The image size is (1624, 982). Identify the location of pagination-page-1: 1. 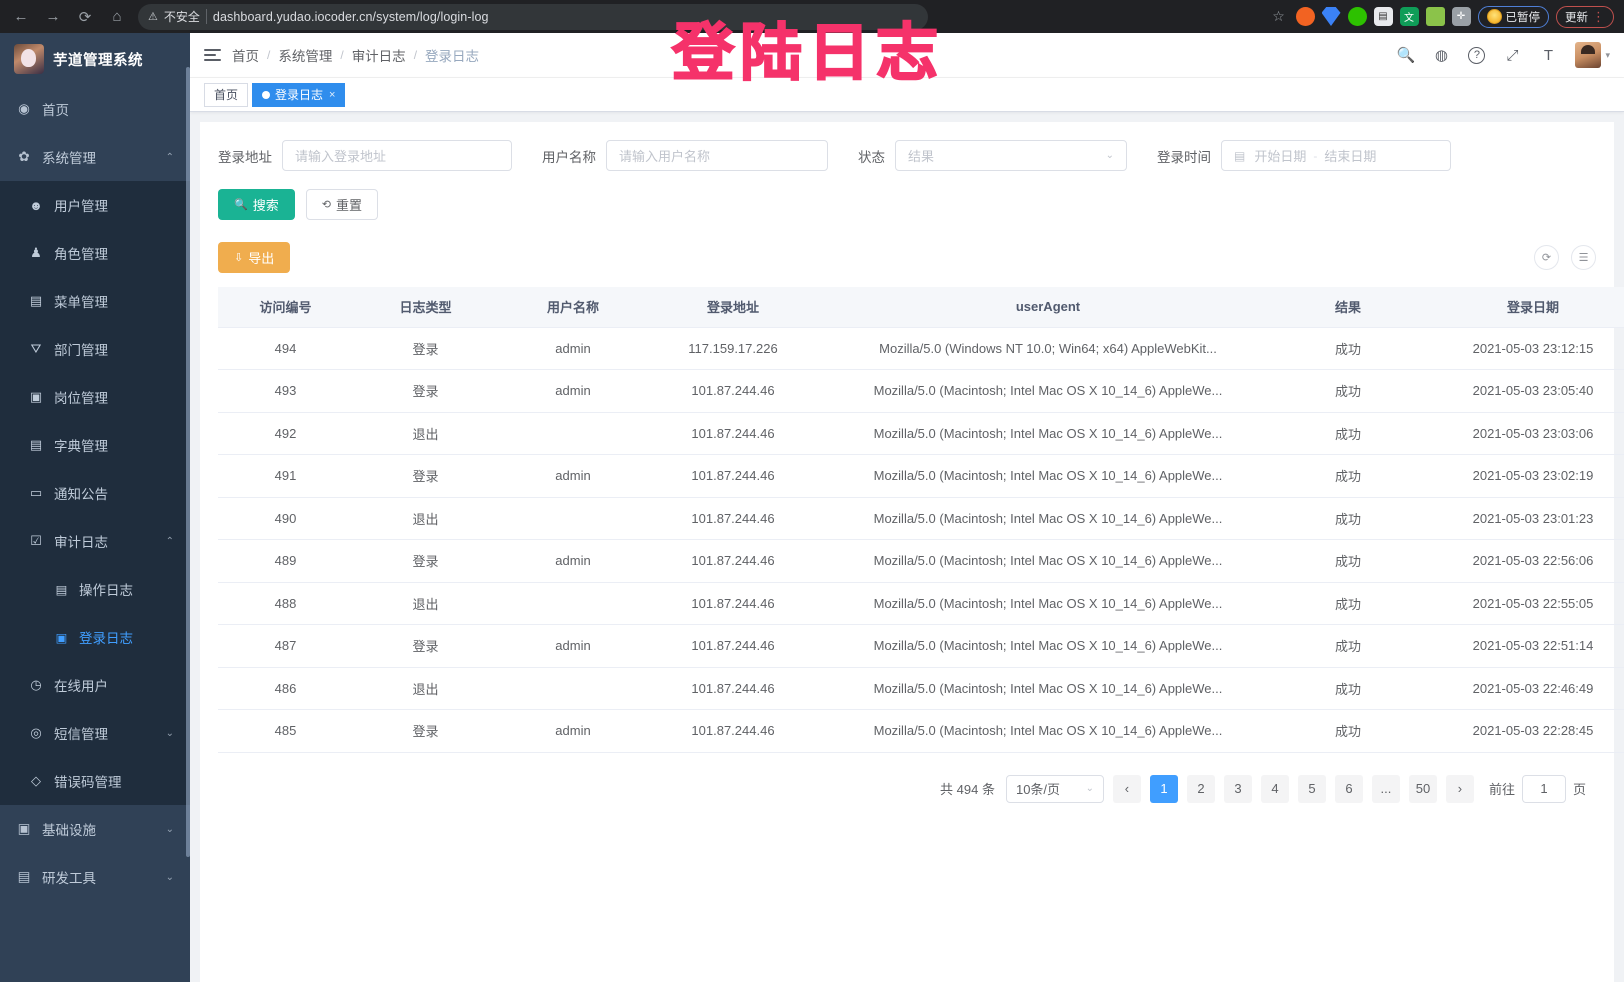
(1163, 788).